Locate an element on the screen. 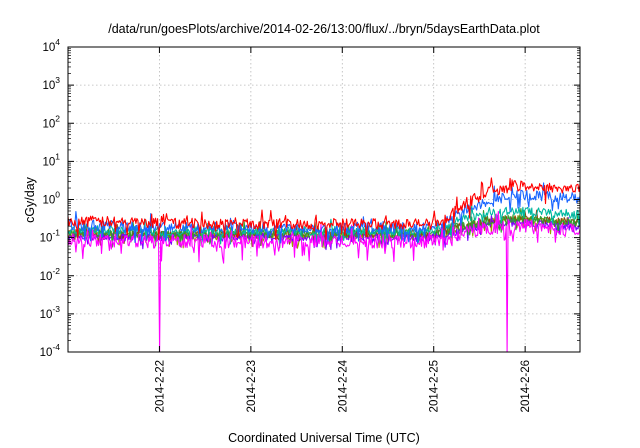  y-tick-label: 10¹ is located at coordinates (51, 159).